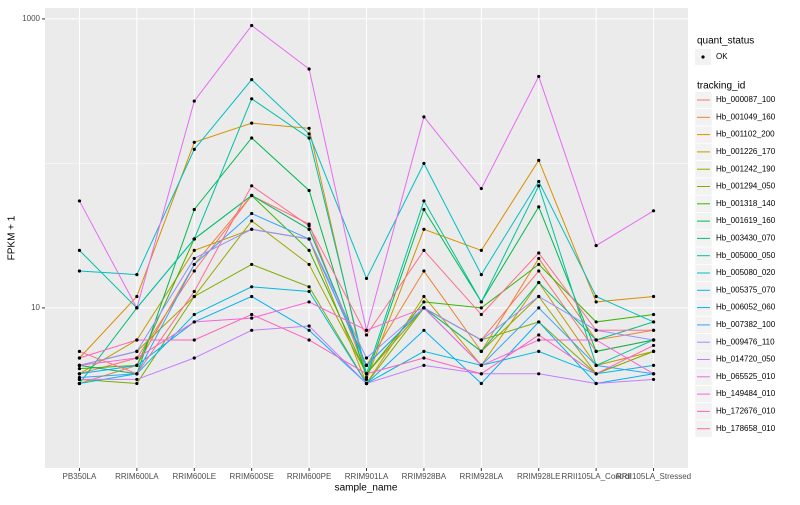 This screenshot has height=505, width=800. Describe the element at coordinates (309, 476) in the screenshot. I see `x-tick-label: RRIM600PE` at that location.